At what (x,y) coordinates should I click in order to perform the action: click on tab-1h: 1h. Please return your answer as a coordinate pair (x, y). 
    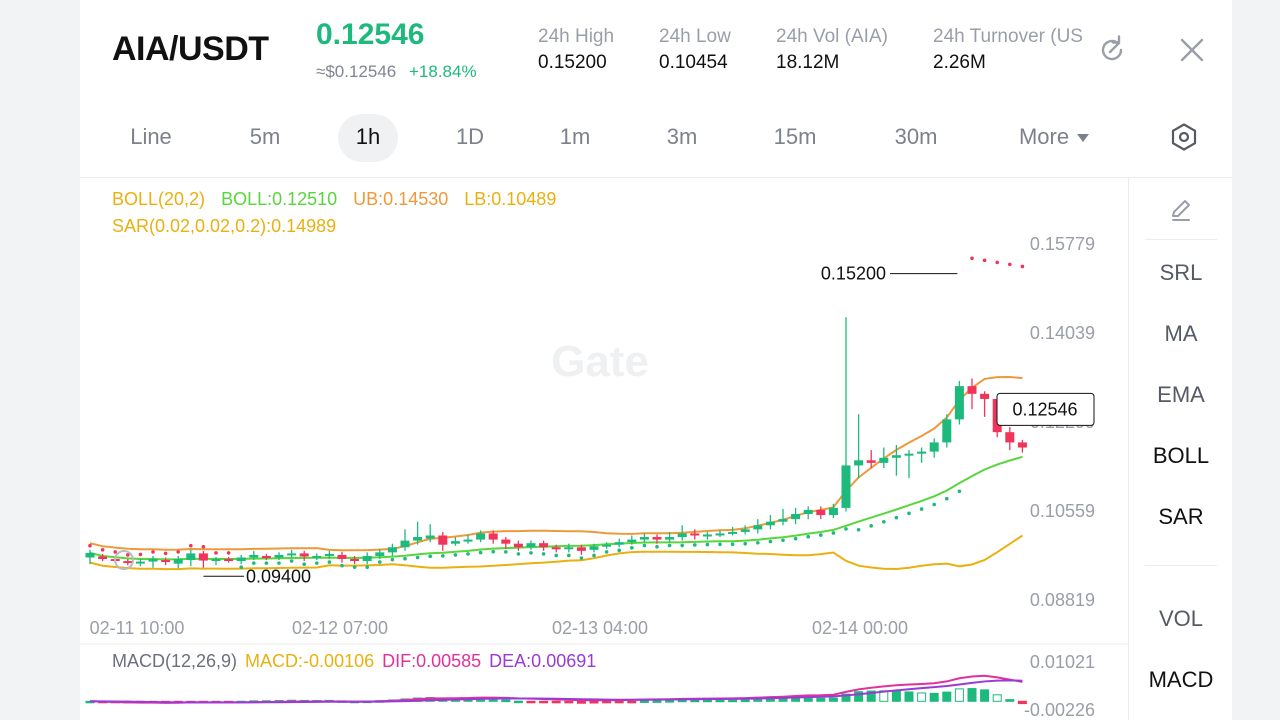
    Looking at the image, I should click on (368, 138).